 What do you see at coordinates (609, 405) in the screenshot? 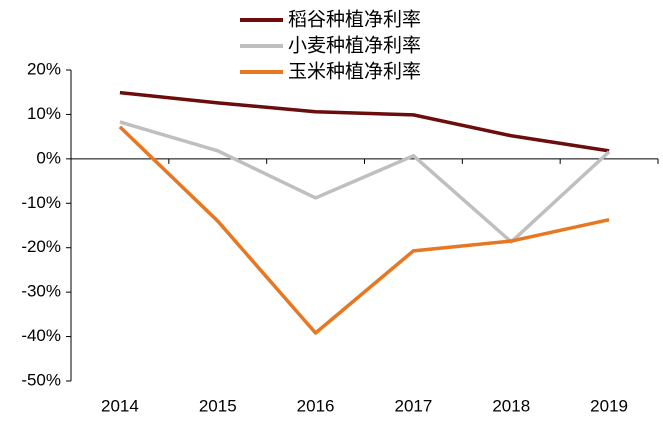
I see `x-tick-label: 2019` at bounding box center [609, 405].